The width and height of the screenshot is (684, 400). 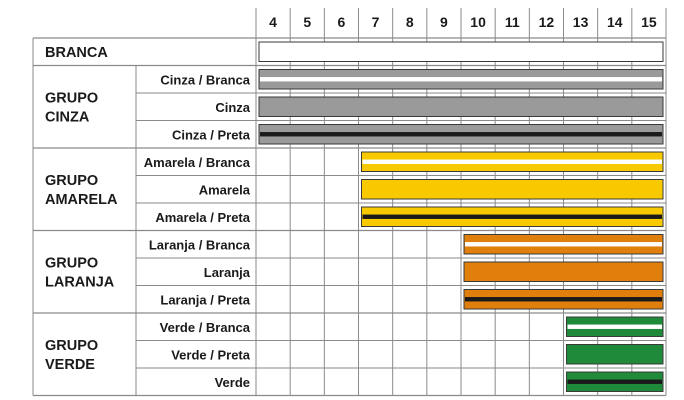 I want to click on belt-label: Cinza / Branca, so click(x=205, y=79).